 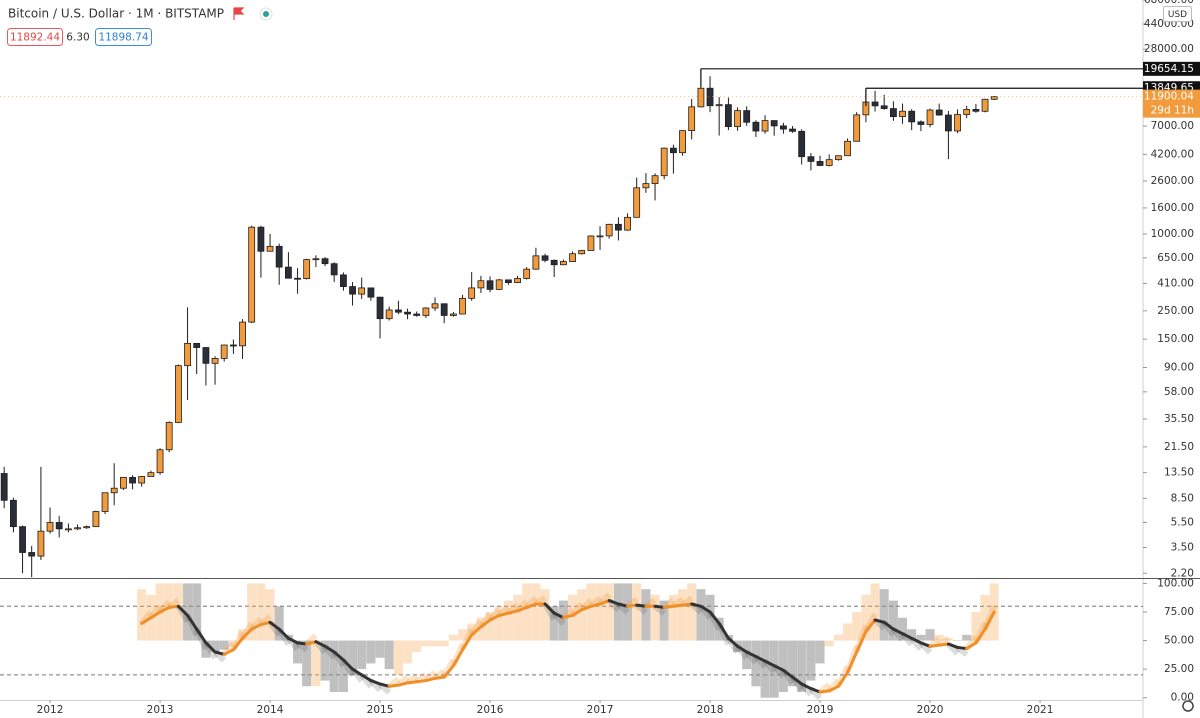 What do you see at coordinates (1175, 311) in the screenshot?
I see `y-tick-label: 250.00` at bounding box center [1175, 311].